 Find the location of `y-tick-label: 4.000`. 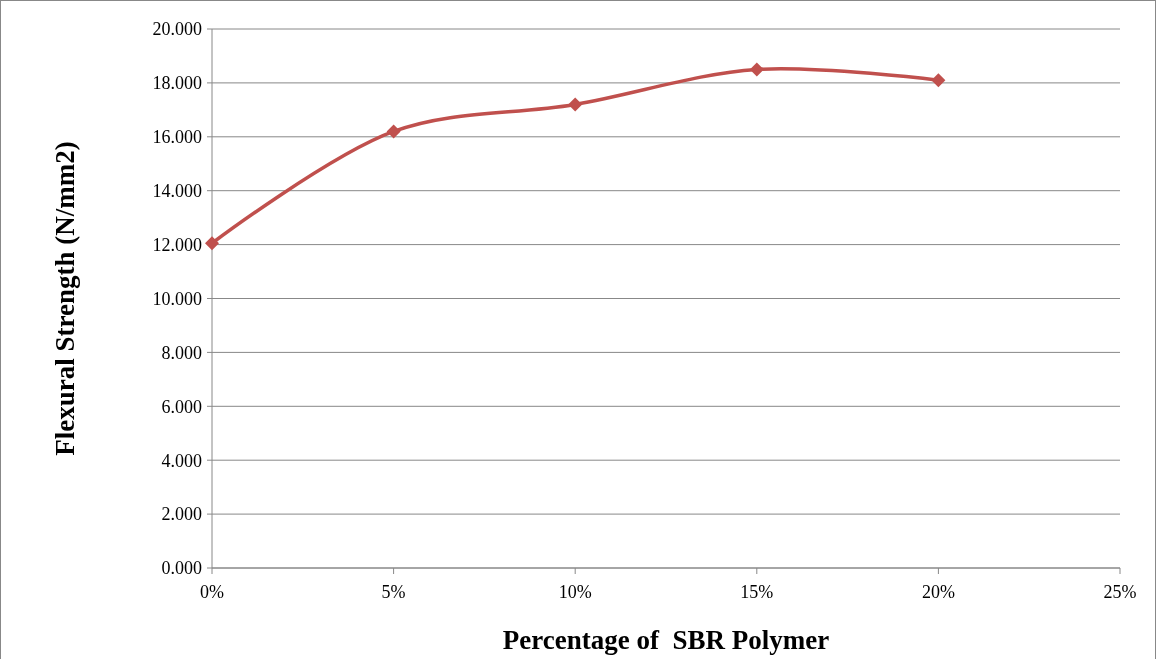

y-tick-label: 4.000 is located at coordinates (181, 460).